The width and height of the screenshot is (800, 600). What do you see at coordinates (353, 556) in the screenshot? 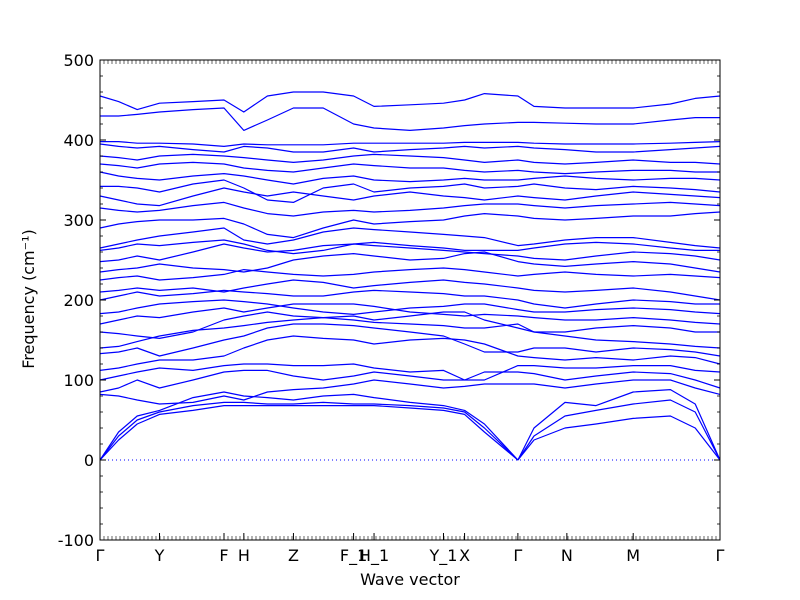
I see `x-tick-label: F_1` at bounding box center [353, 556].